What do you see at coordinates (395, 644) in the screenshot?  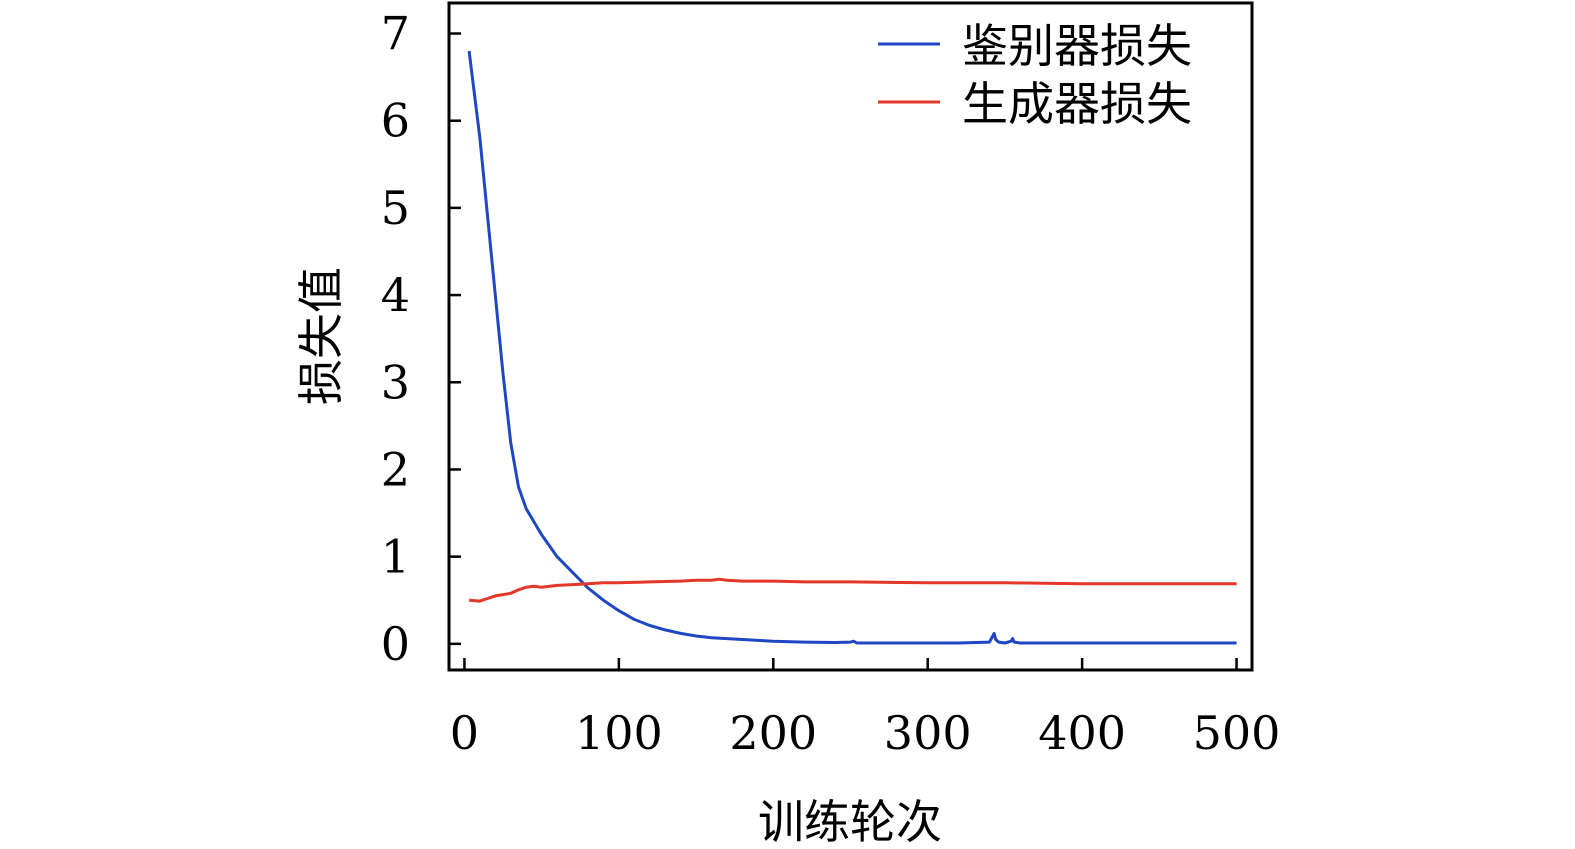 I see `y-tick-label-0: 0` at bounding box center [395, 644].